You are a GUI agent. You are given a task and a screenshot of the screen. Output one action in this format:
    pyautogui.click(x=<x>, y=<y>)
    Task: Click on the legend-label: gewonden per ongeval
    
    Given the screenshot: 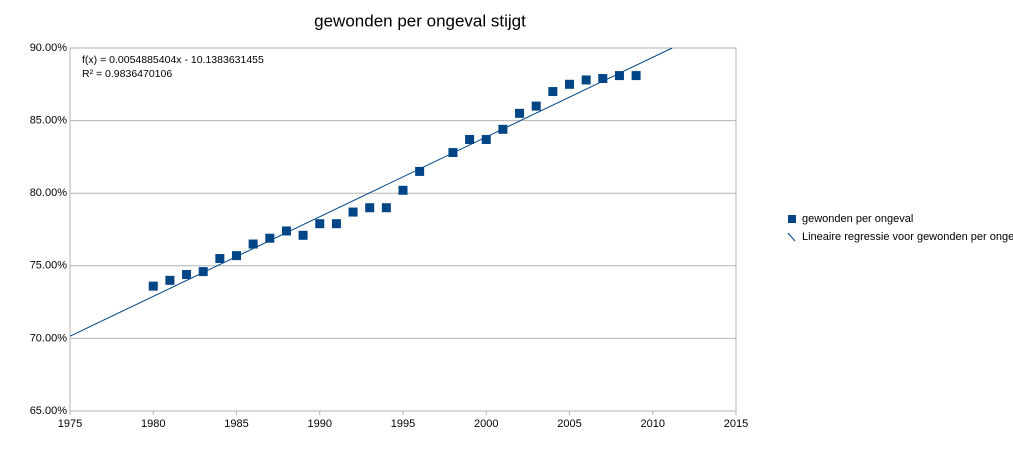 What is the action you would take?
    pyautogui.click(x=857, y=219)
    